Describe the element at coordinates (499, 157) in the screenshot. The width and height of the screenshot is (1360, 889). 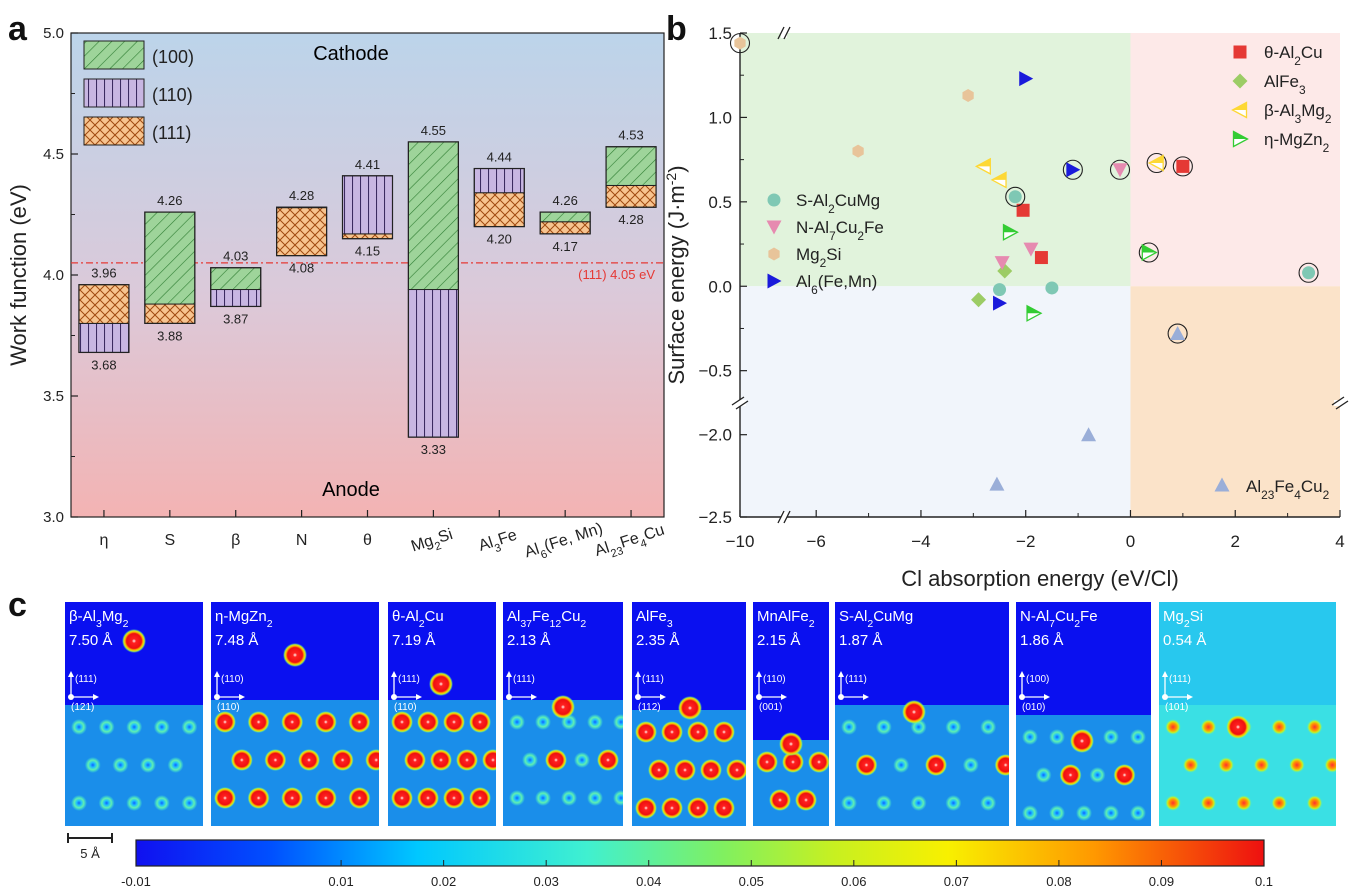
I see `bar-max-label: 4.44` at that location.